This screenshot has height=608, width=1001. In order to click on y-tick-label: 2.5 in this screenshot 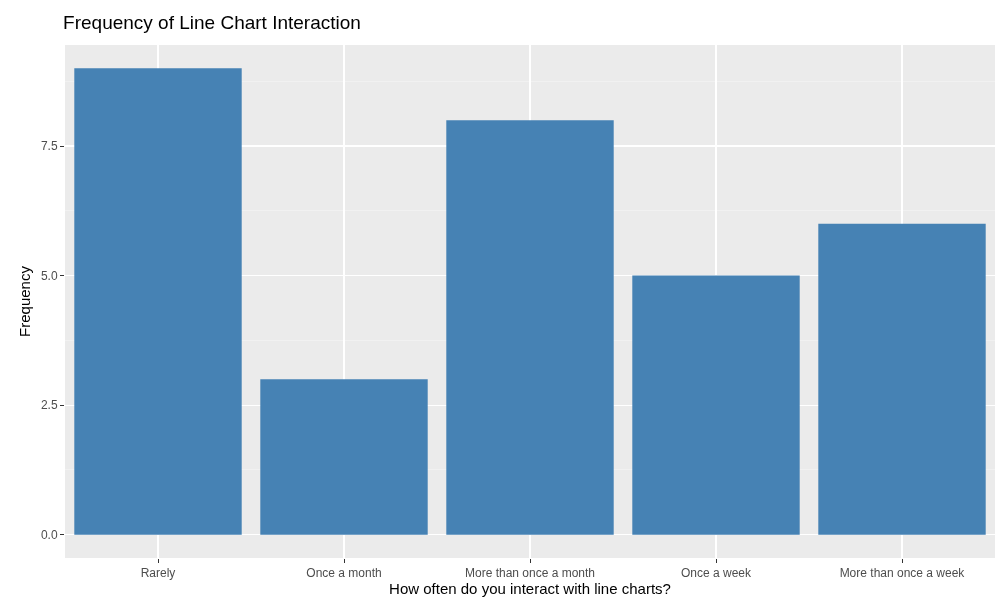, I will do `click(49, 405)`.